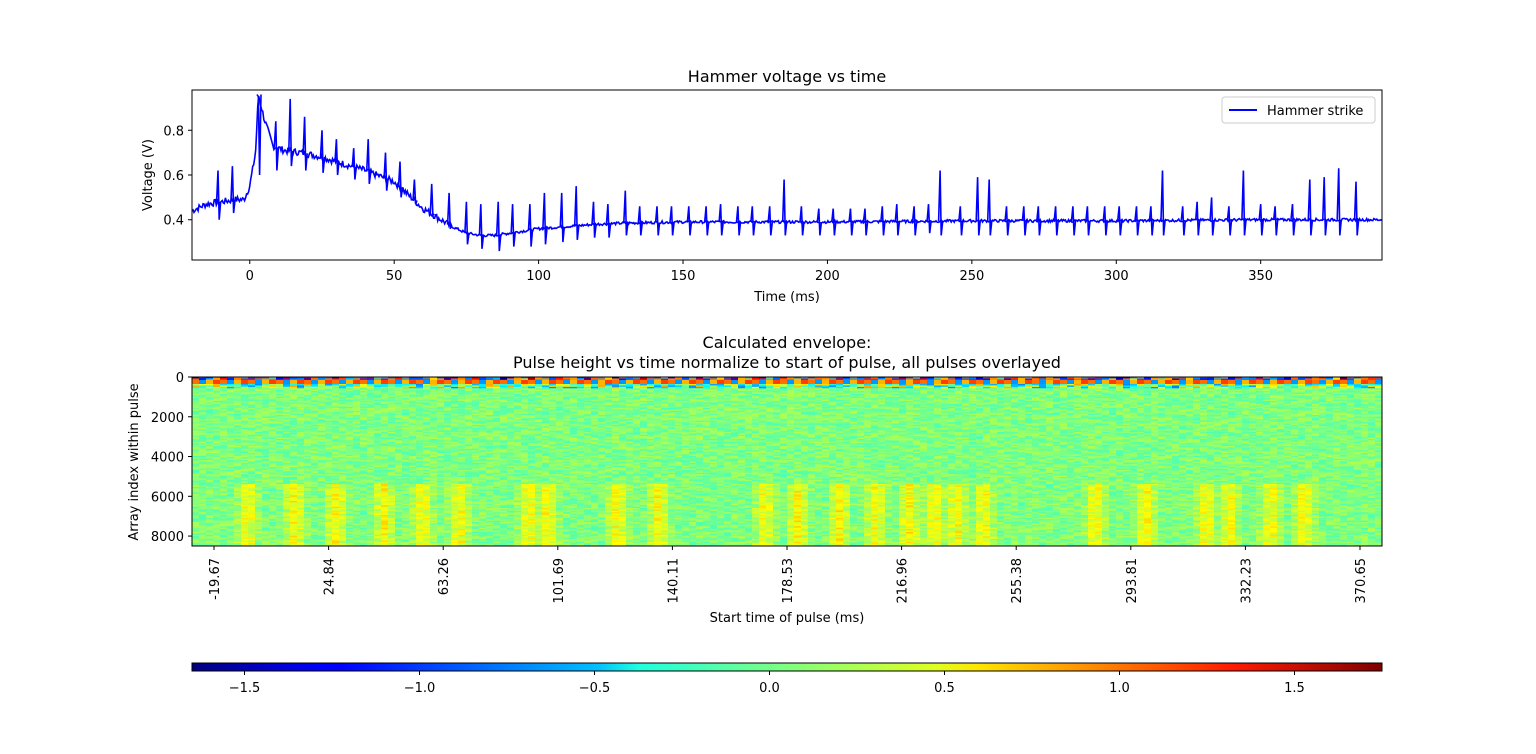  I want to click on voltage-chart-title: Hammer voltage vs time, so click(787, 76).